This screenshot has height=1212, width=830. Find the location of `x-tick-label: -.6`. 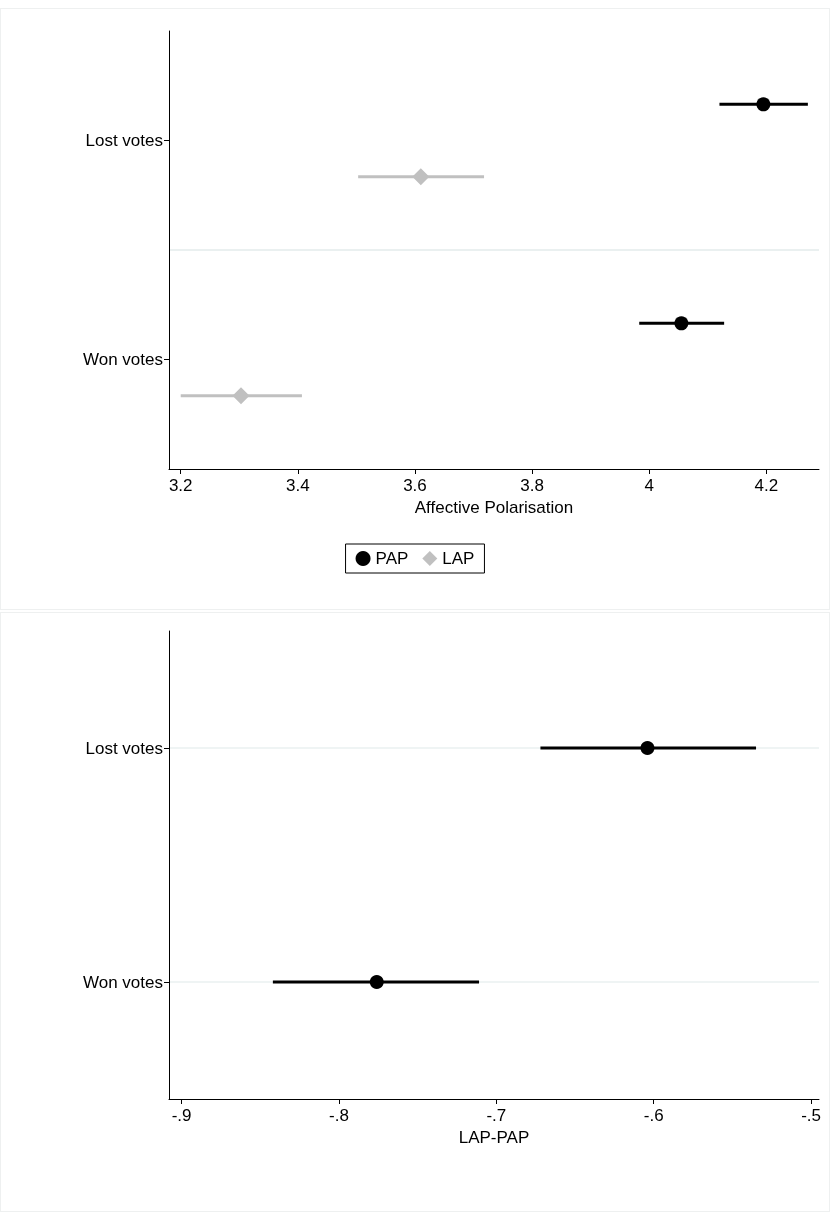

x-tick-label: -.6 is located at coordinates (653, 1115).